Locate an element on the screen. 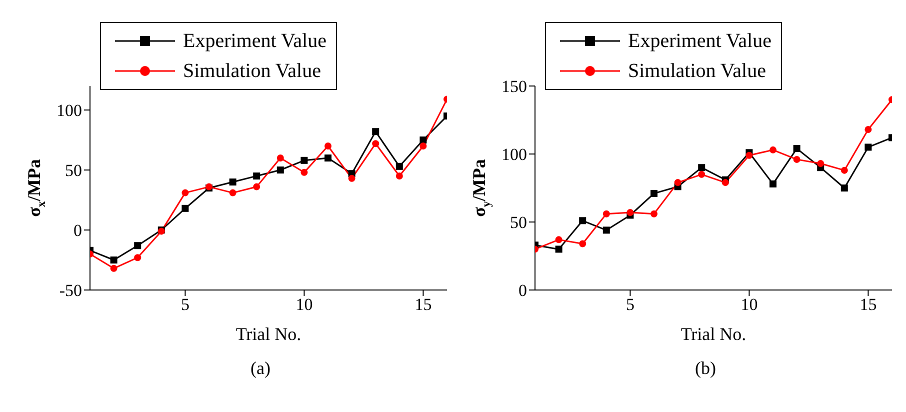  y-tick-label: -50 is located at coordinates (70, 290).